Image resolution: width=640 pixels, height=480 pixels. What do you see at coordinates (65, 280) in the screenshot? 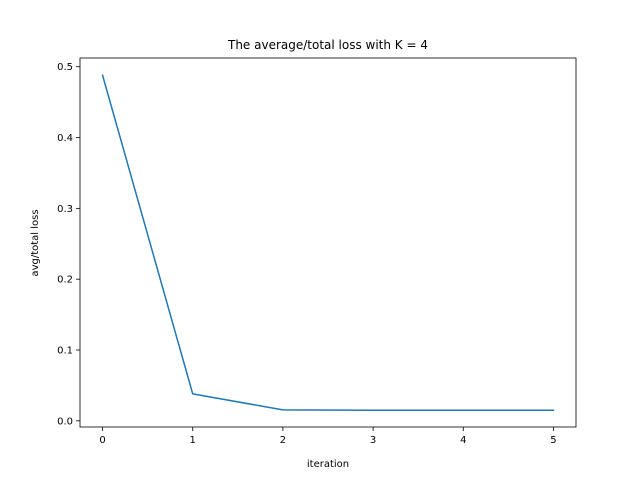
I see `y-tick-label: 0.2` at bounding box center [65, 280].